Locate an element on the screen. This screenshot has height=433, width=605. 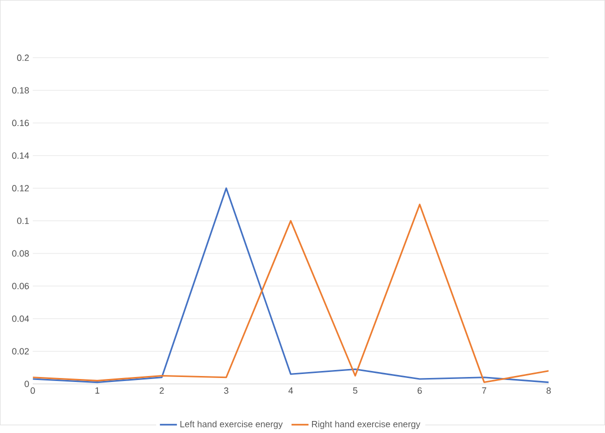
x-tick-label: 5 is located at coordinates (355, 391).